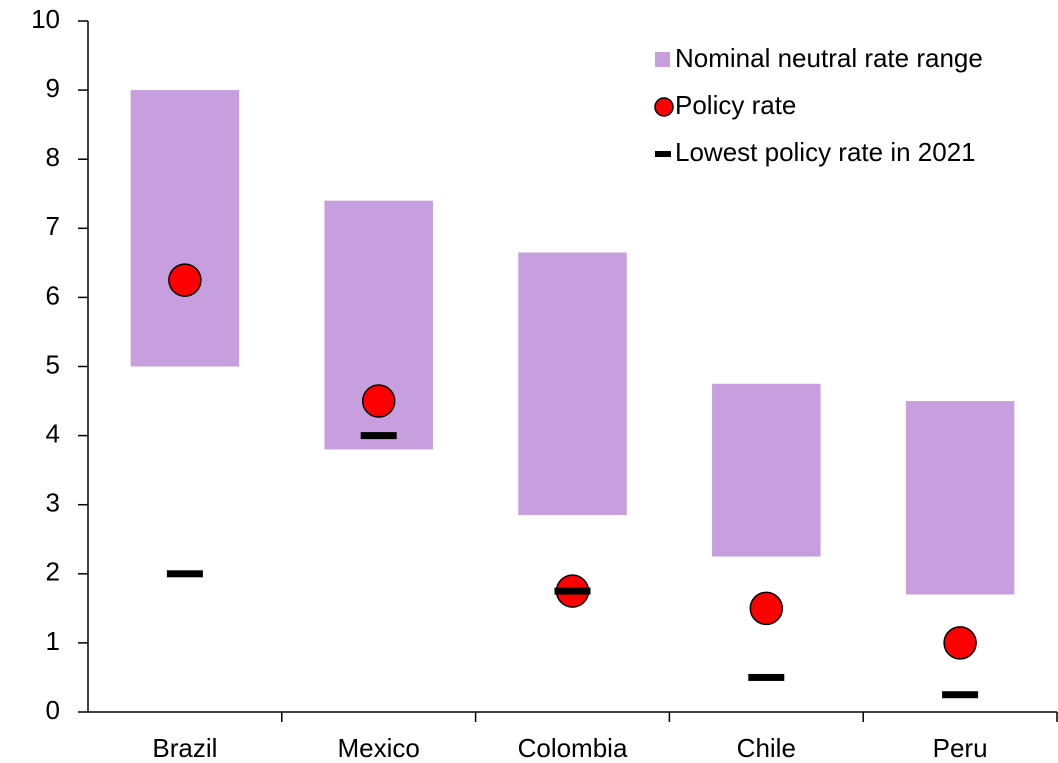 Image resolution: width=1058 pixels, height=763 pixels. I want to click on y-tick-label: 7, so click(53, 226).